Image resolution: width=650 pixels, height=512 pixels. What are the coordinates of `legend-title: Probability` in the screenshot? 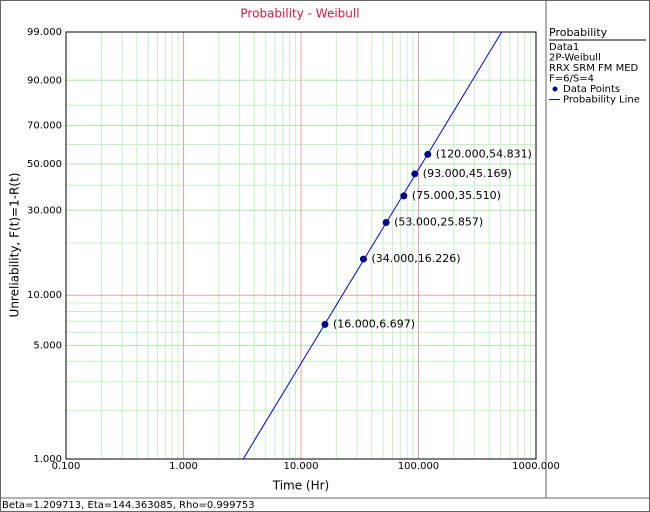 It's located at (578, 32).